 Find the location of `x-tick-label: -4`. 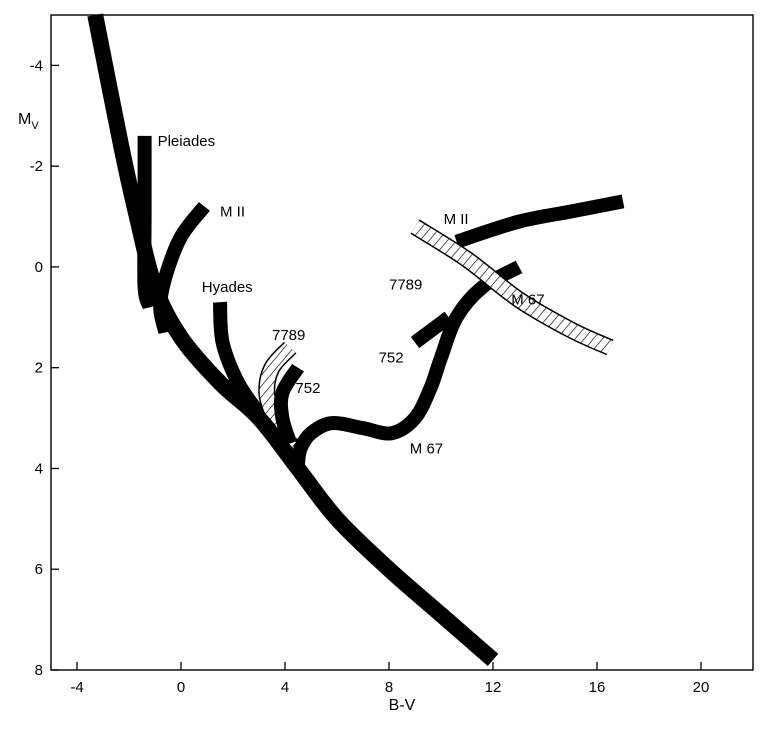

x-tick-label: -4 is located at coordinates (76, 687).